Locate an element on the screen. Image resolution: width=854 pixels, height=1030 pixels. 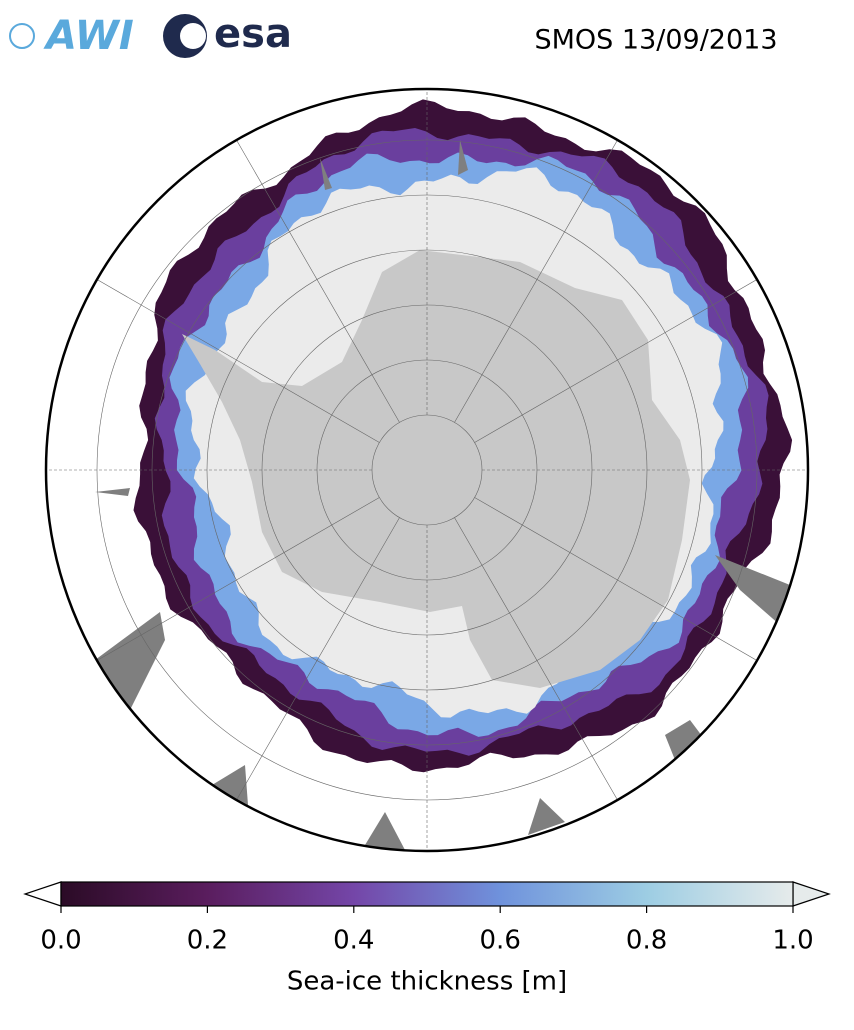
colorbar-tick-label: 0.2 is located at coordinates (207, 941).